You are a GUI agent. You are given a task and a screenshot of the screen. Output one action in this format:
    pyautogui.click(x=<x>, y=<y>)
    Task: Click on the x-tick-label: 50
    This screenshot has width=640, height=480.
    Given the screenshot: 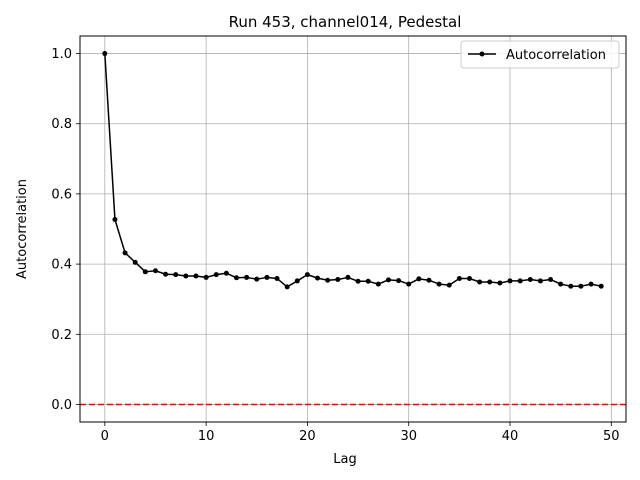 What is the action you would take?
    pyautogui.click(x=611, y=436)
    